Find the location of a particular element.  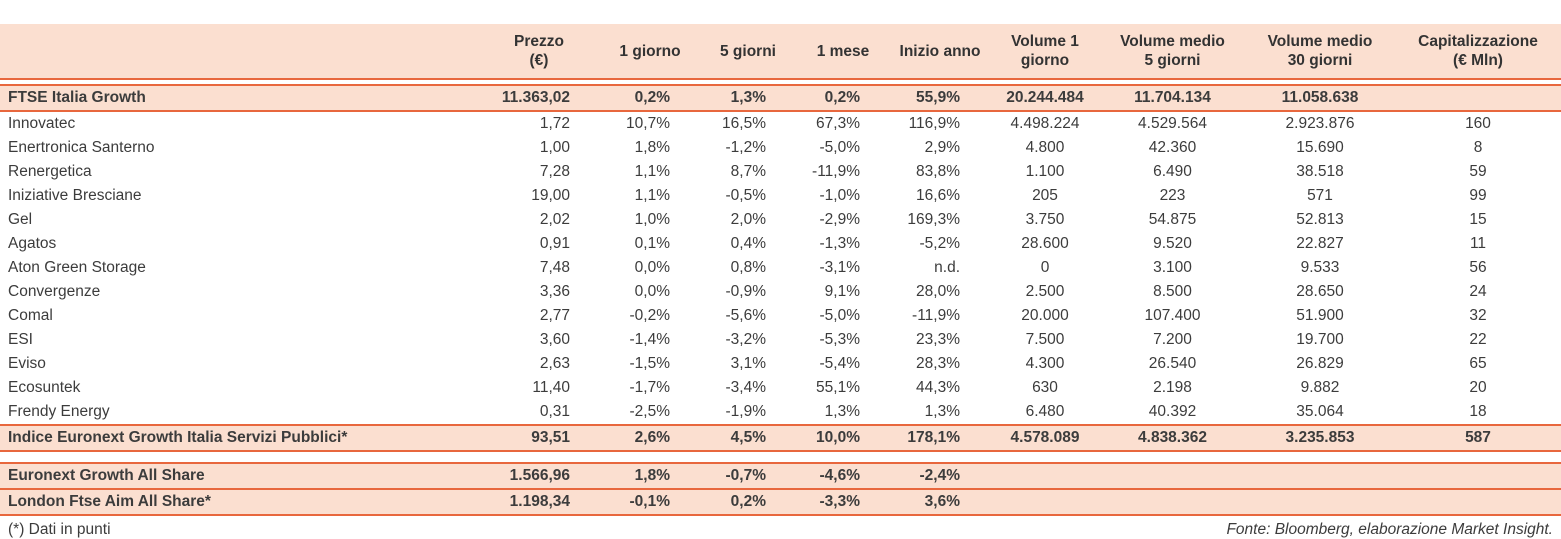

cell: -5,4% is located at coordinates (840, 363).